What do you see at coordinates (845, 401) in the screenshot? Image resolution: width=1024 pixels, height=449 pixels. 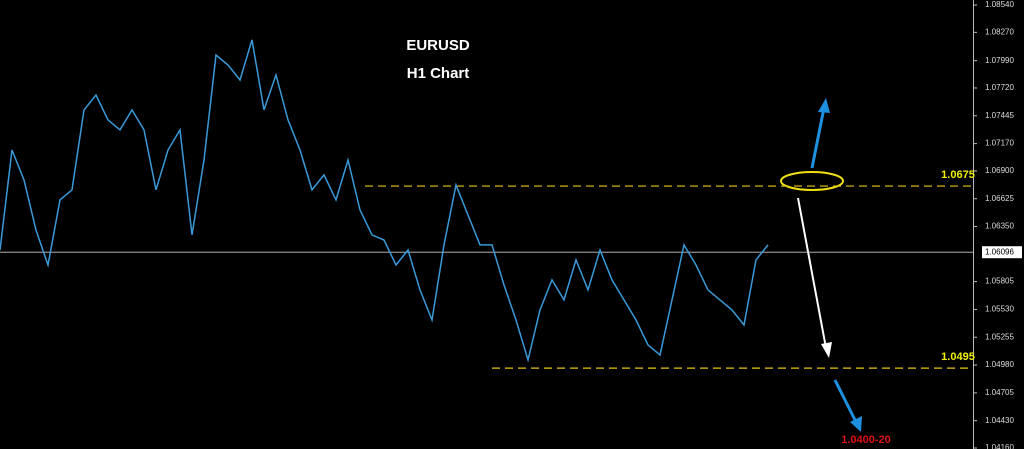 I see `arrow-down-target` at bounding box center [845, 401].